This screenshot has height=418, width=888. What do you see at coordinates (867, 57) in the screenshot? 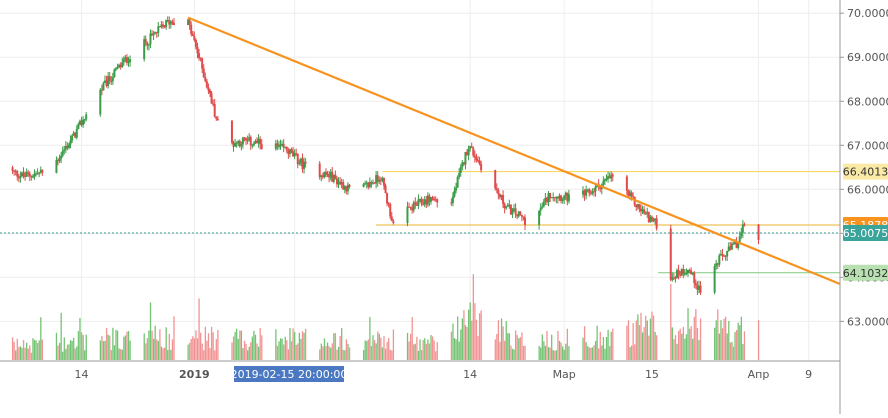
I see `y-tick-label: 69.0000` at bounding box center [867, 57].